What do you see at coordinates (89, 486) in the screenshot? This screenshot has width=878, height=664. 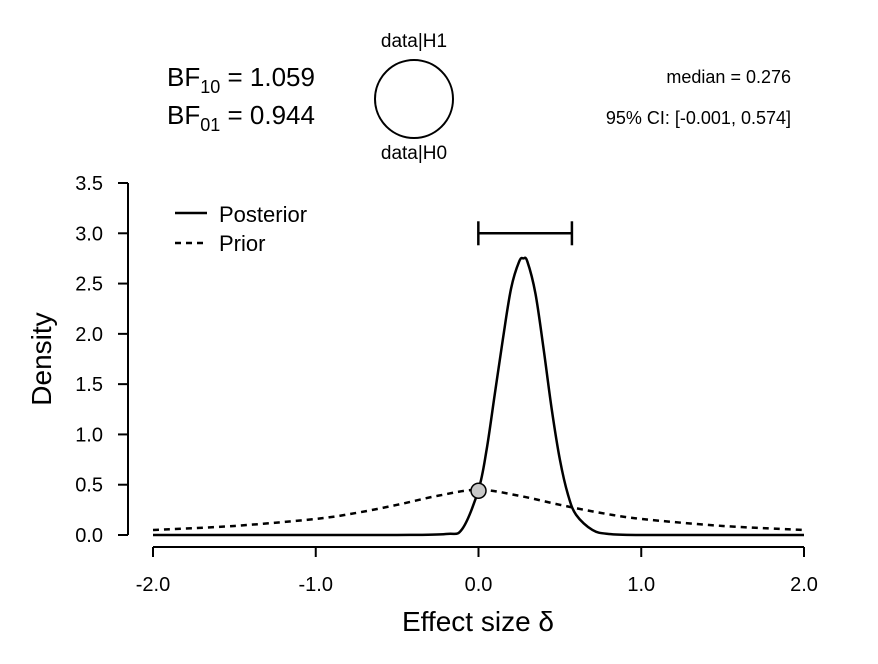 I see `y-tick-label: 0.5` at bounding box center [89, 486].